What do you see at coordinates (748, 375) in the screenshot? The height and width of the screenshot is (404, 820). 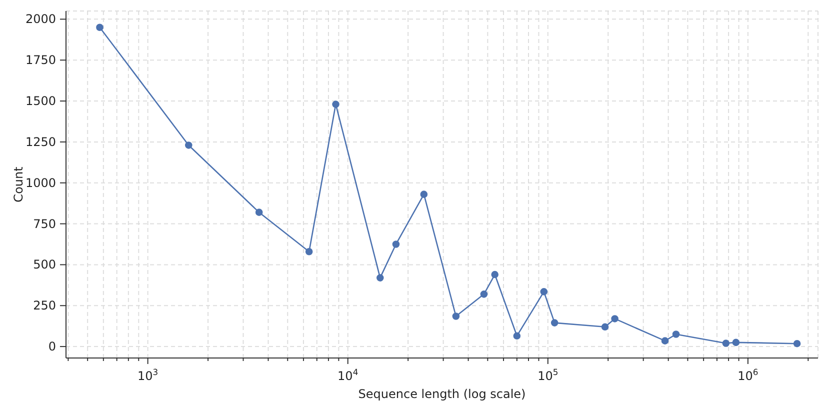 I see `x-tick-label: 10$^{6}$` at bounding box center [748, 375].